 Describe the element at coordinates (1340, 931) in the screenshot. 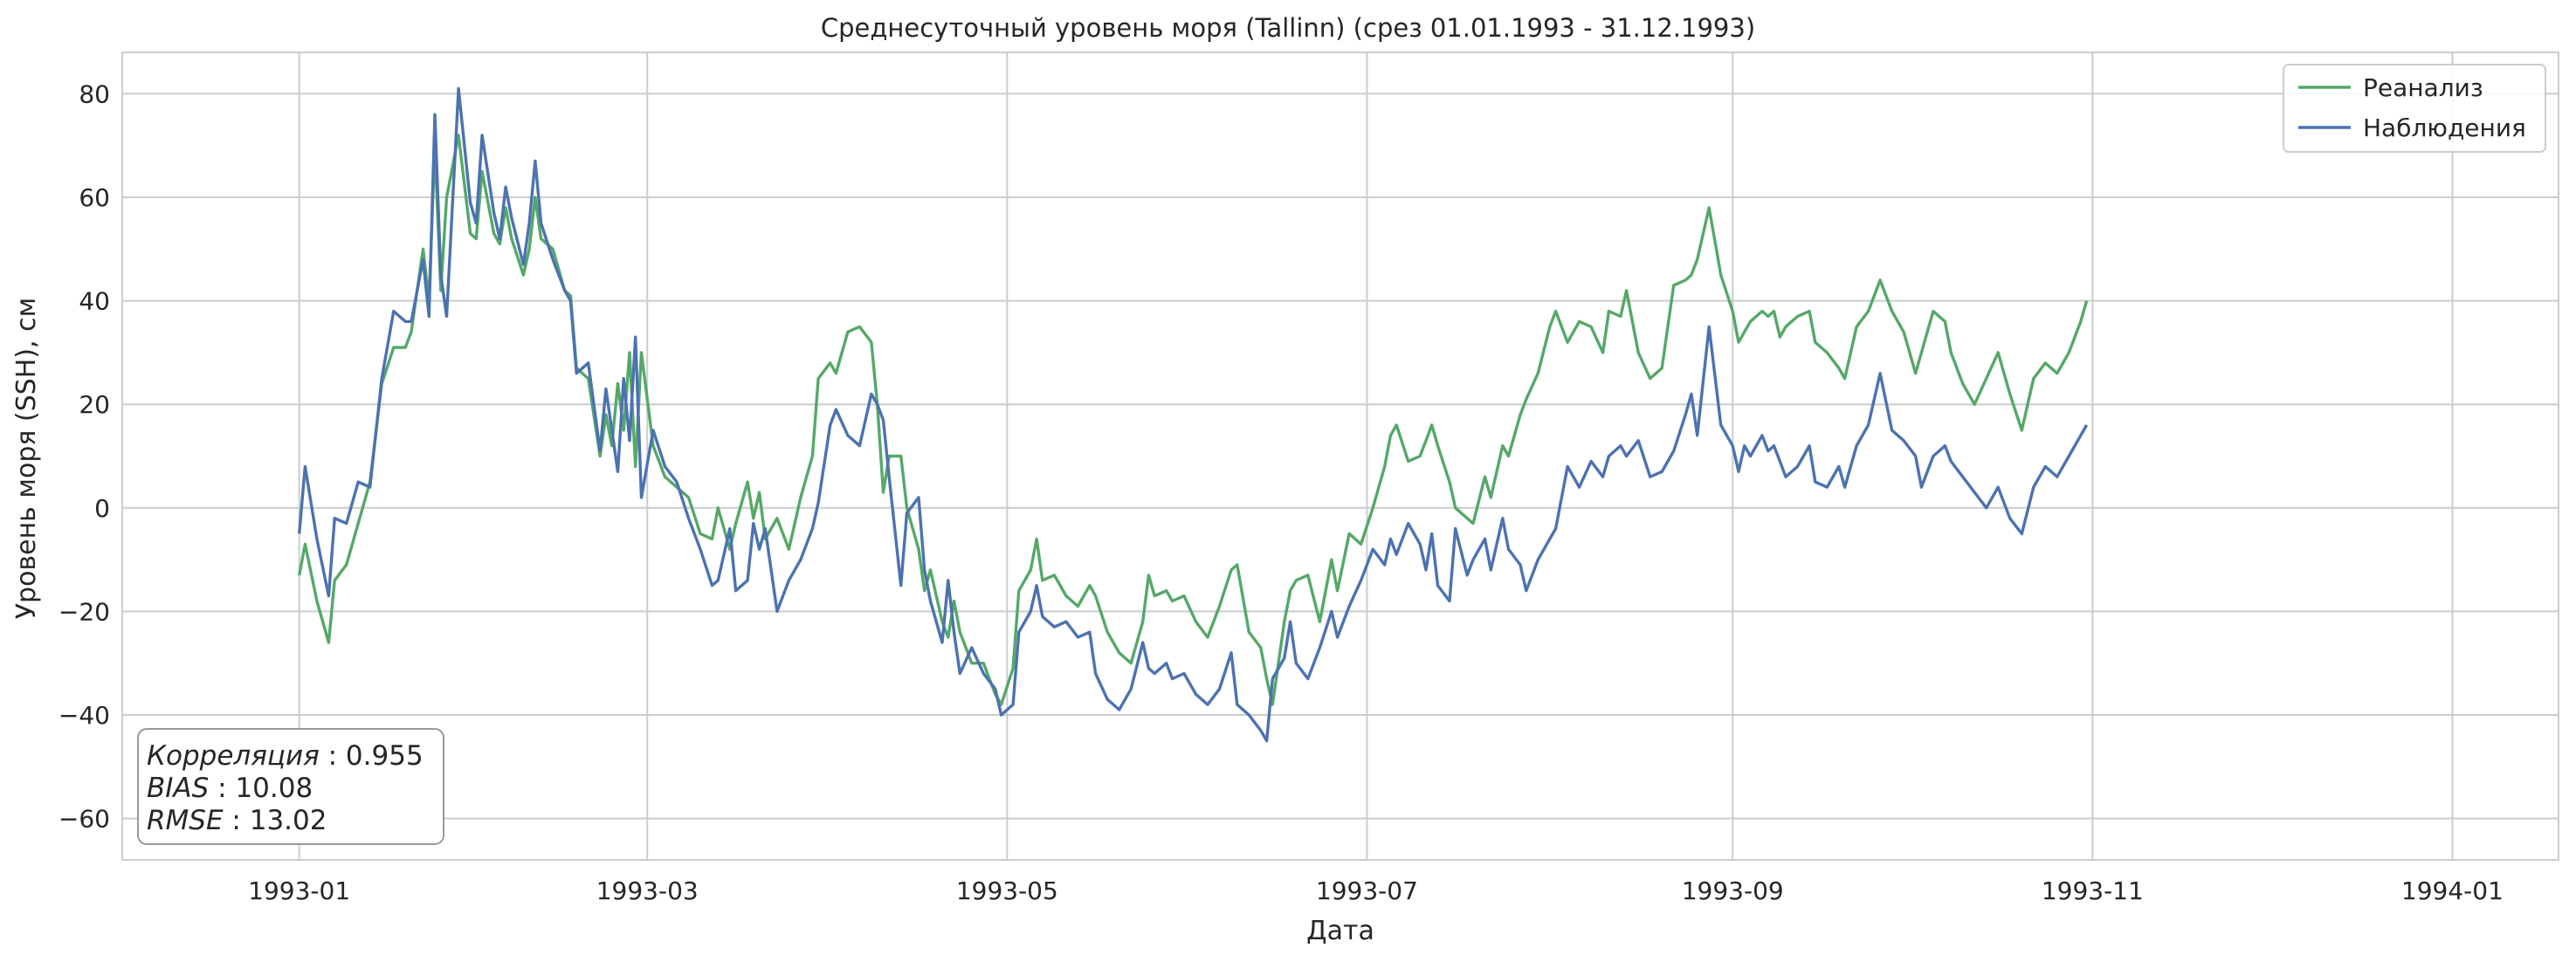

I see `x-axis-label: Дата` at that location.